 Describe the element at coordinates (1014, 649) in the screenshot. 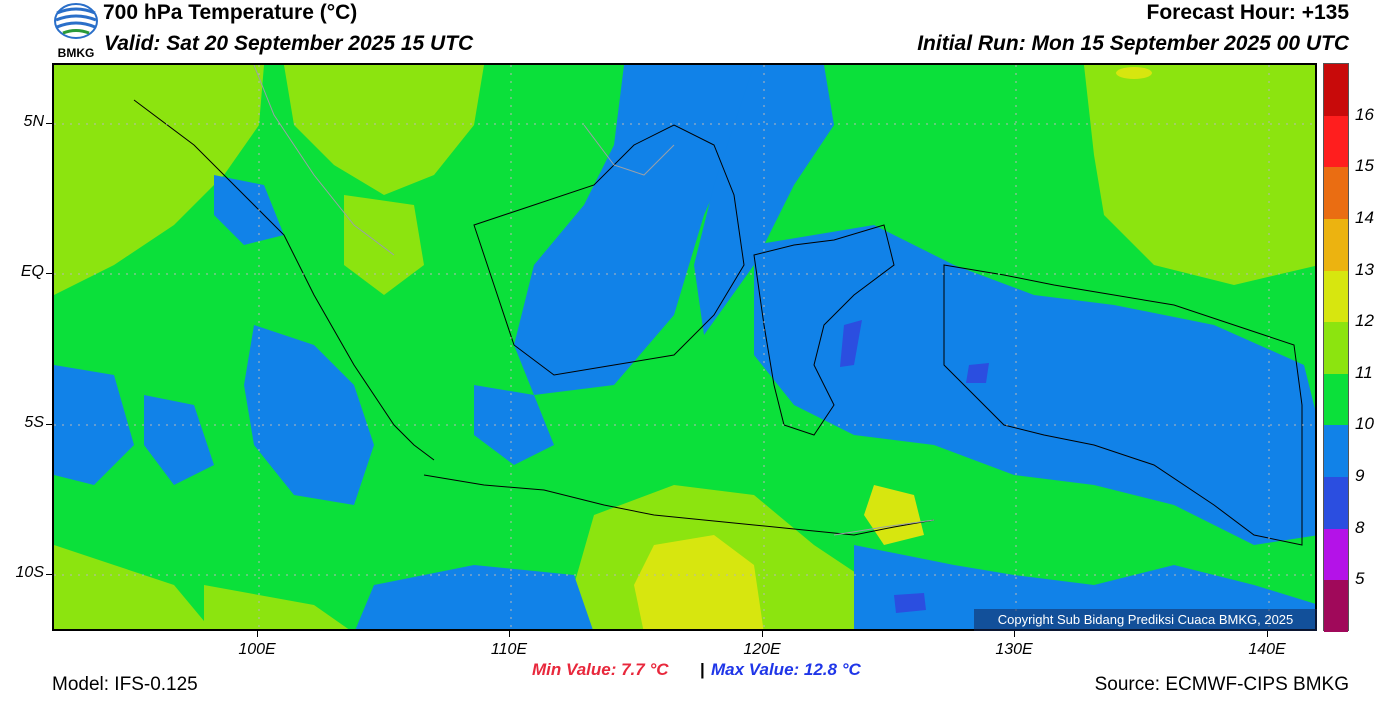

I see `lon-tick-label: 130E` at that location.